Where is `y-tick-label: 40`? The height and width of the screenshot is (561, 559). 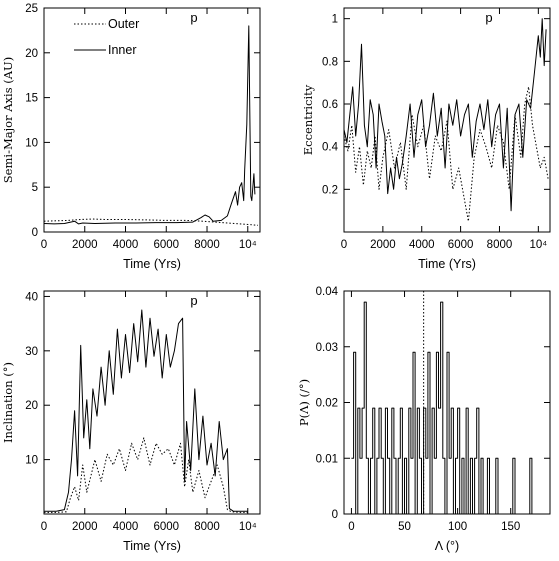 y-tick-label: 40 is located at coordinates (31, 297).